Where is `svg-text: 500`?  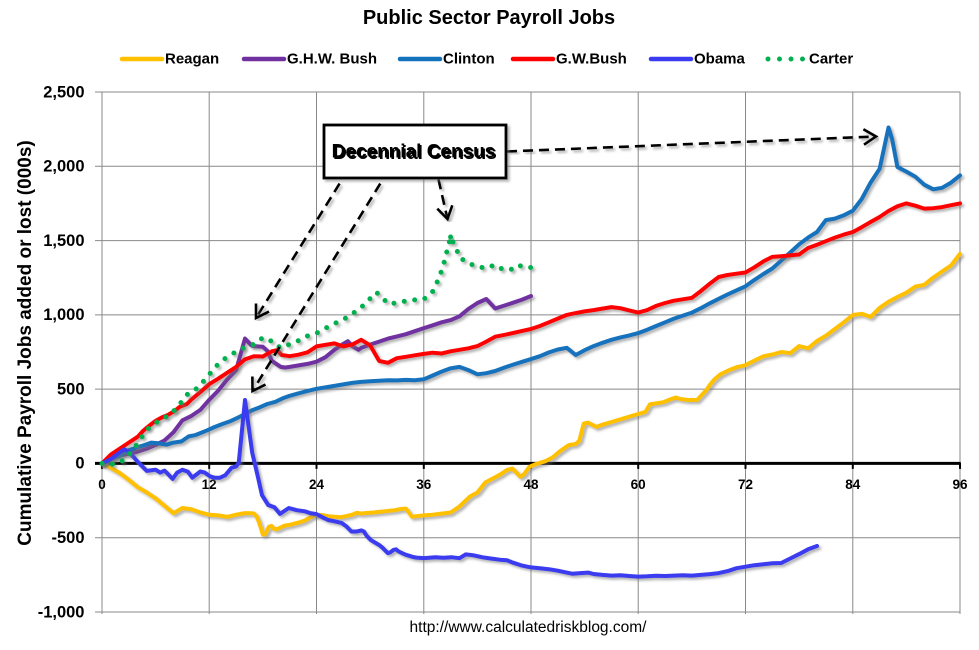 svg-text: 500 is located at coordinates (71, 389).